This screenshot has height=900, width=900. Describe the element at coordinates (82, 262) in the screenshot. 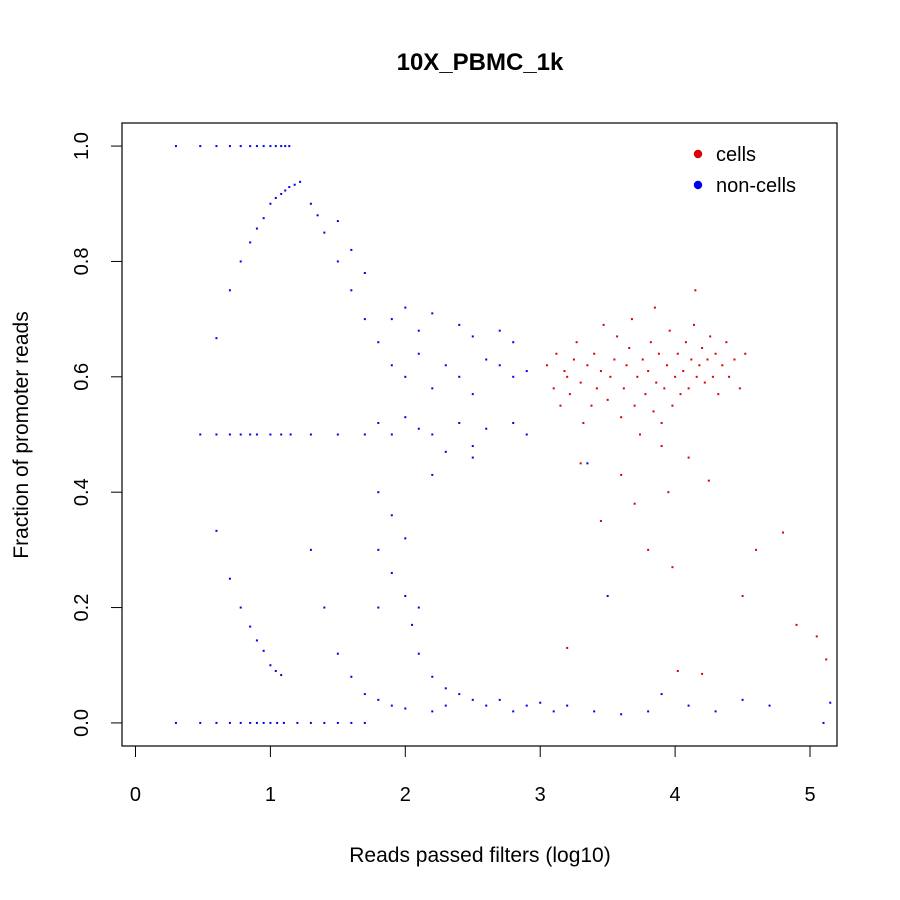

I see `y-tick-label: 0.8` at that location.